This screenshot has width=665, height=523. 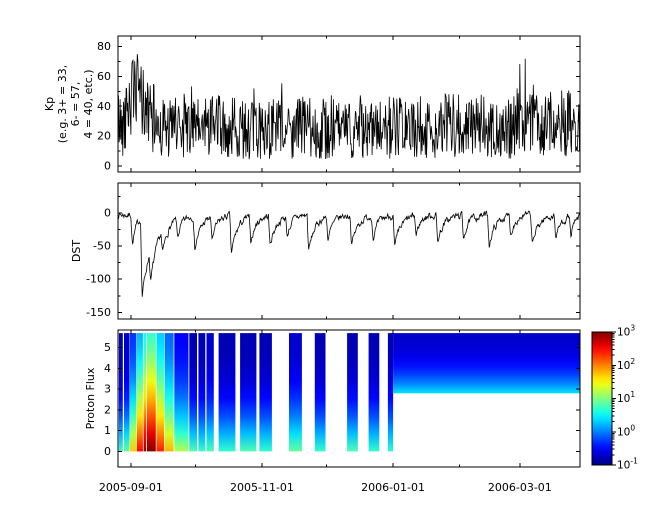 I want to click on colorbar-tick-label: 10², so click(x=626, y=364).